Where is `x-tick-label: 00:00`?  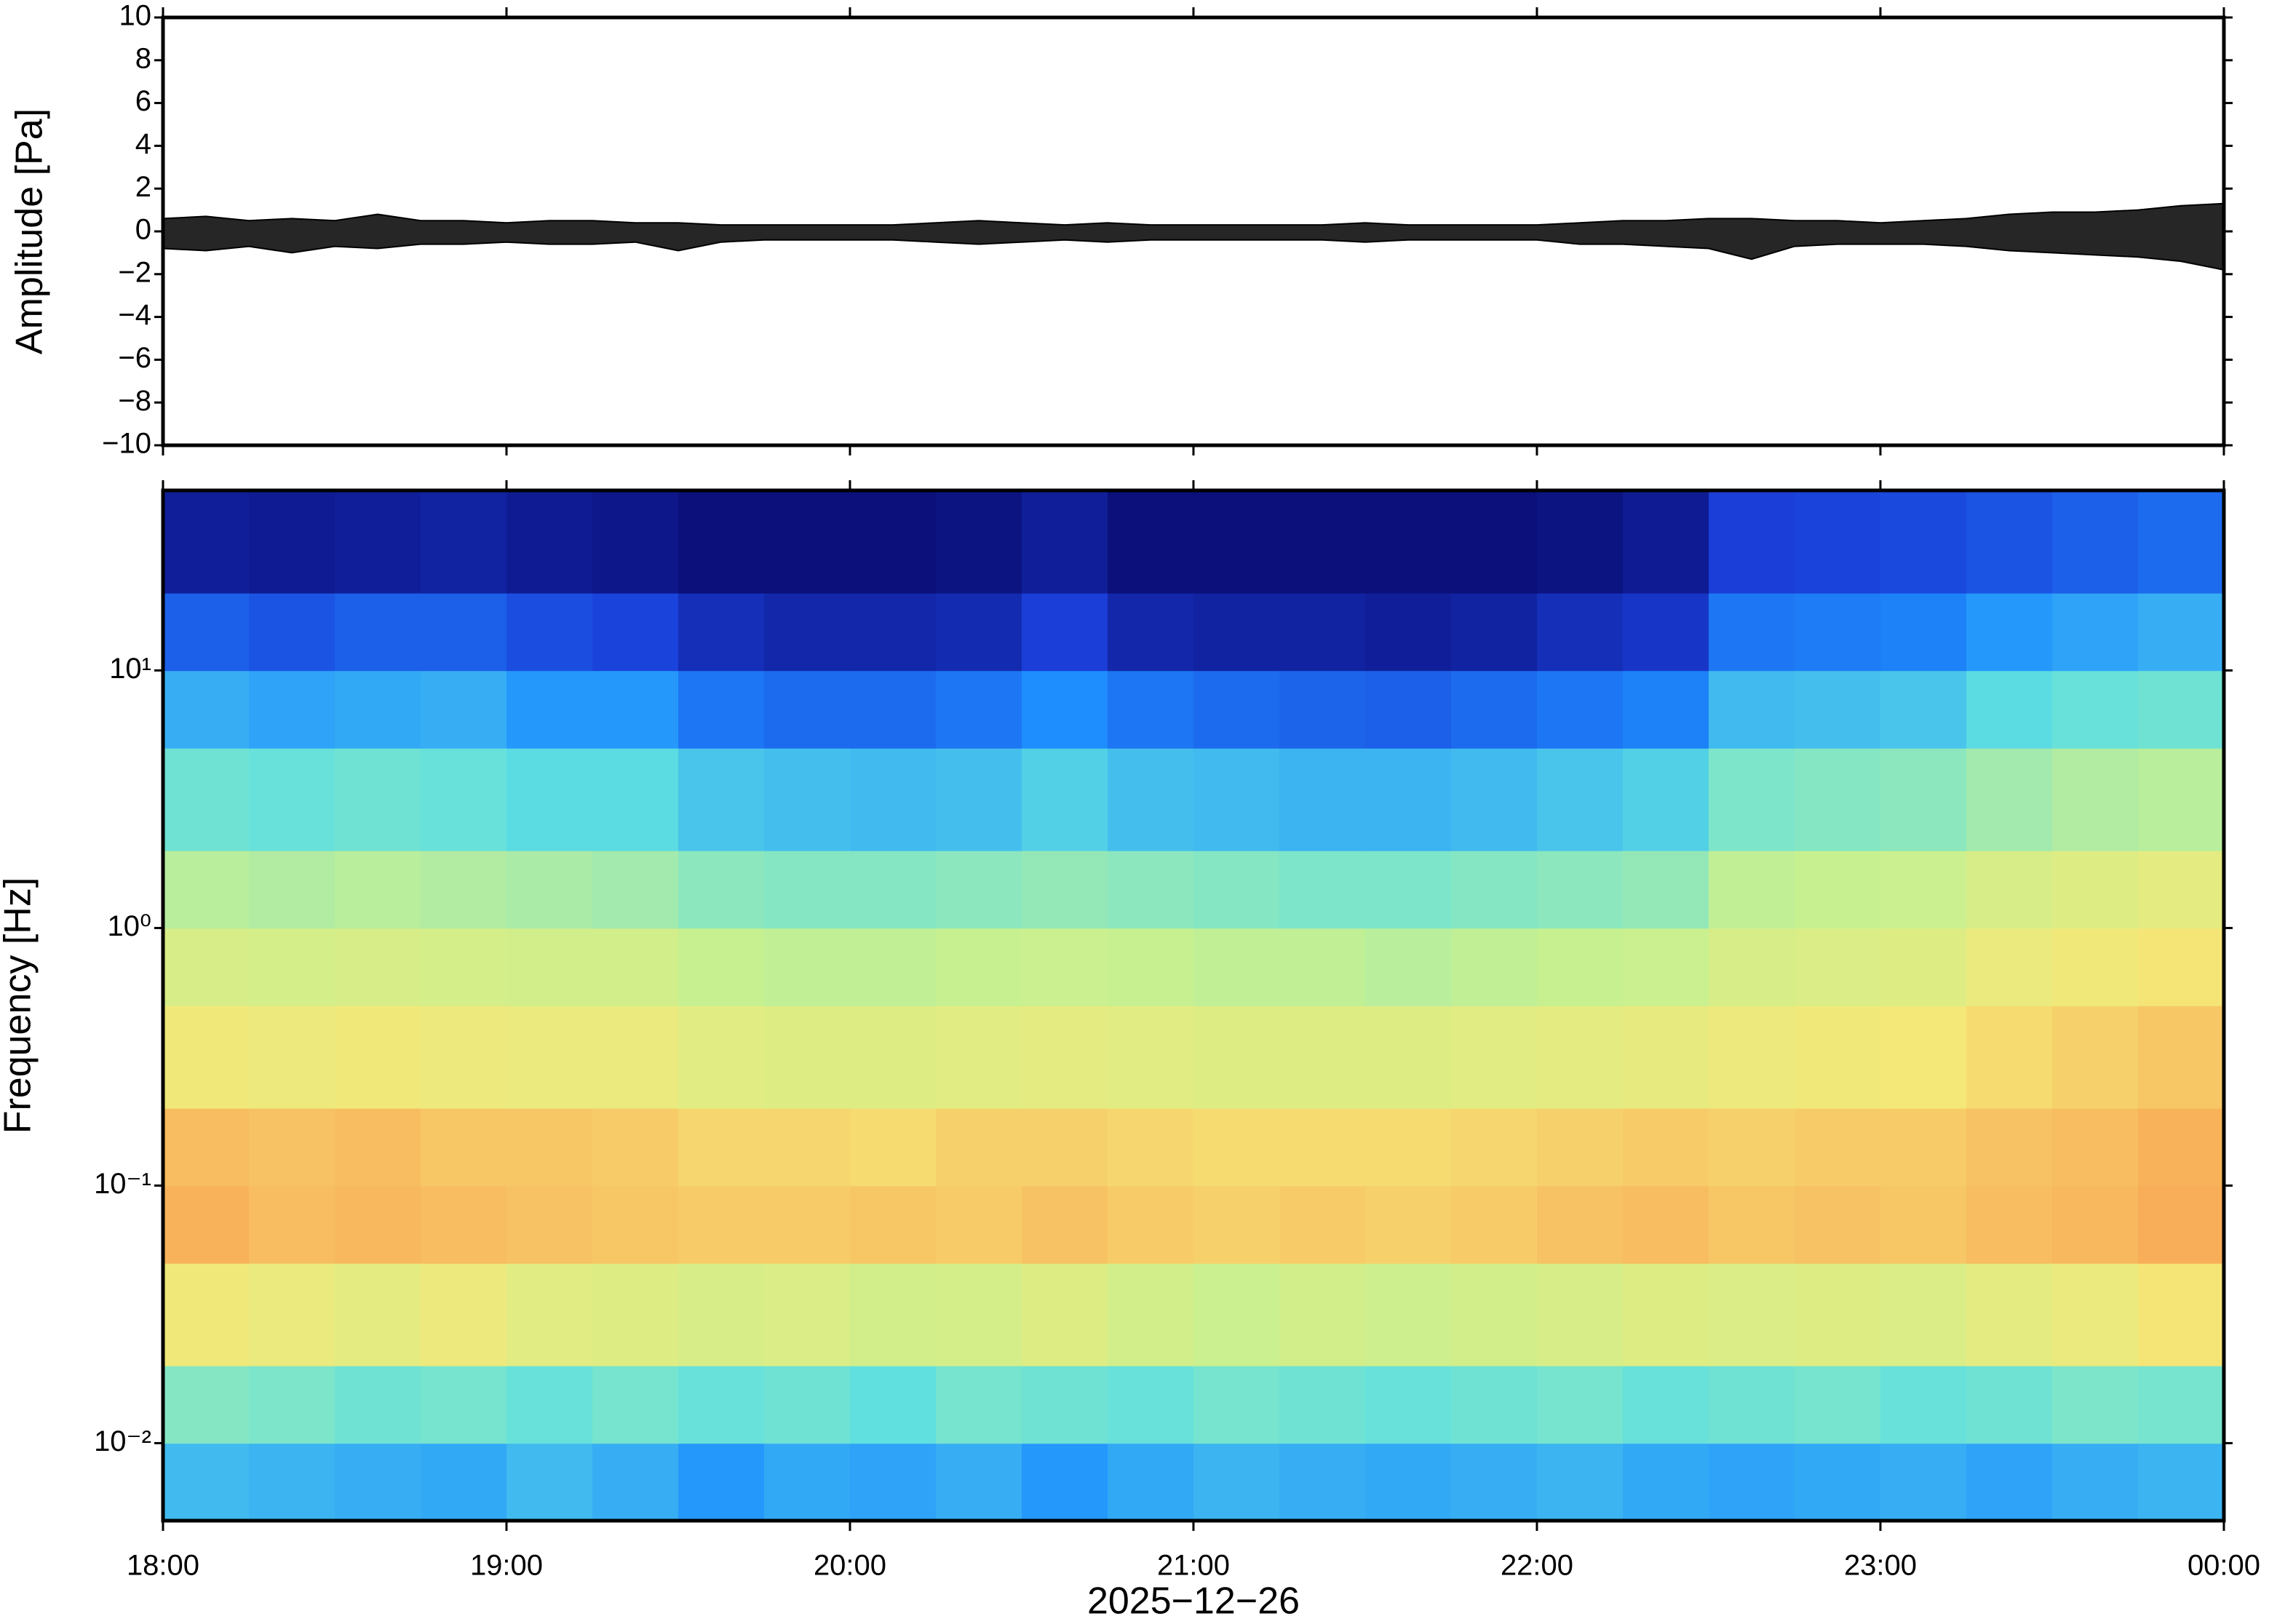
x-tick-label: 00:00 is located at coordinates (2223, 1566).